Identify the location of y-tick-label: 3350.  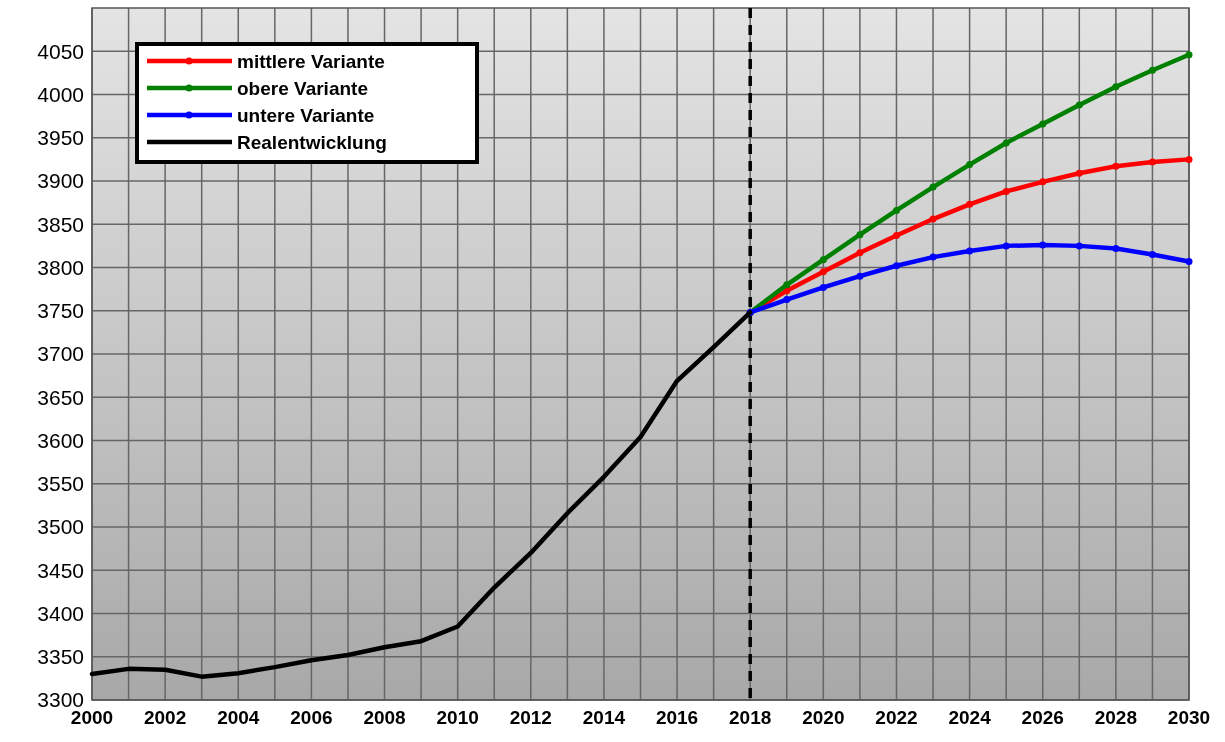
(60, 657).